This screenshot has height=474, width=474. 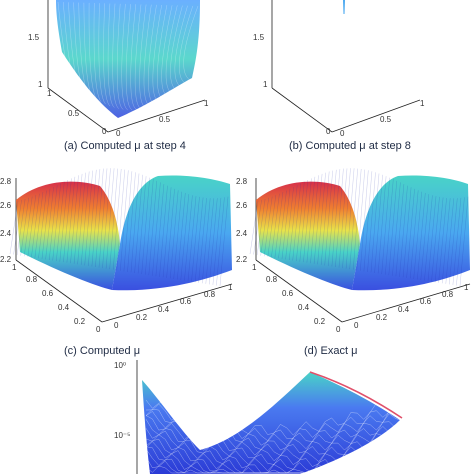 I want to click on panel-c-y-tick-0: 0, so click(x=116, y=325).